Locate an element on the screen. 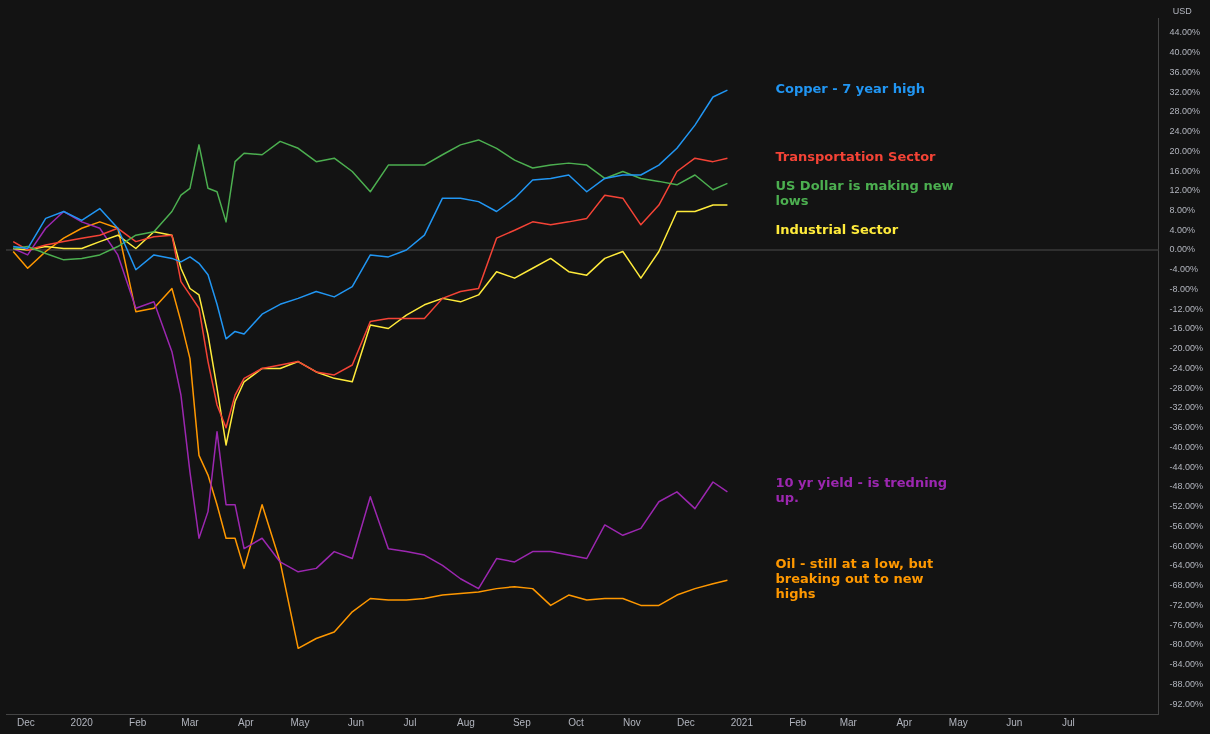  text: US Dollar is making new lows is located at coordinates (864, 193).